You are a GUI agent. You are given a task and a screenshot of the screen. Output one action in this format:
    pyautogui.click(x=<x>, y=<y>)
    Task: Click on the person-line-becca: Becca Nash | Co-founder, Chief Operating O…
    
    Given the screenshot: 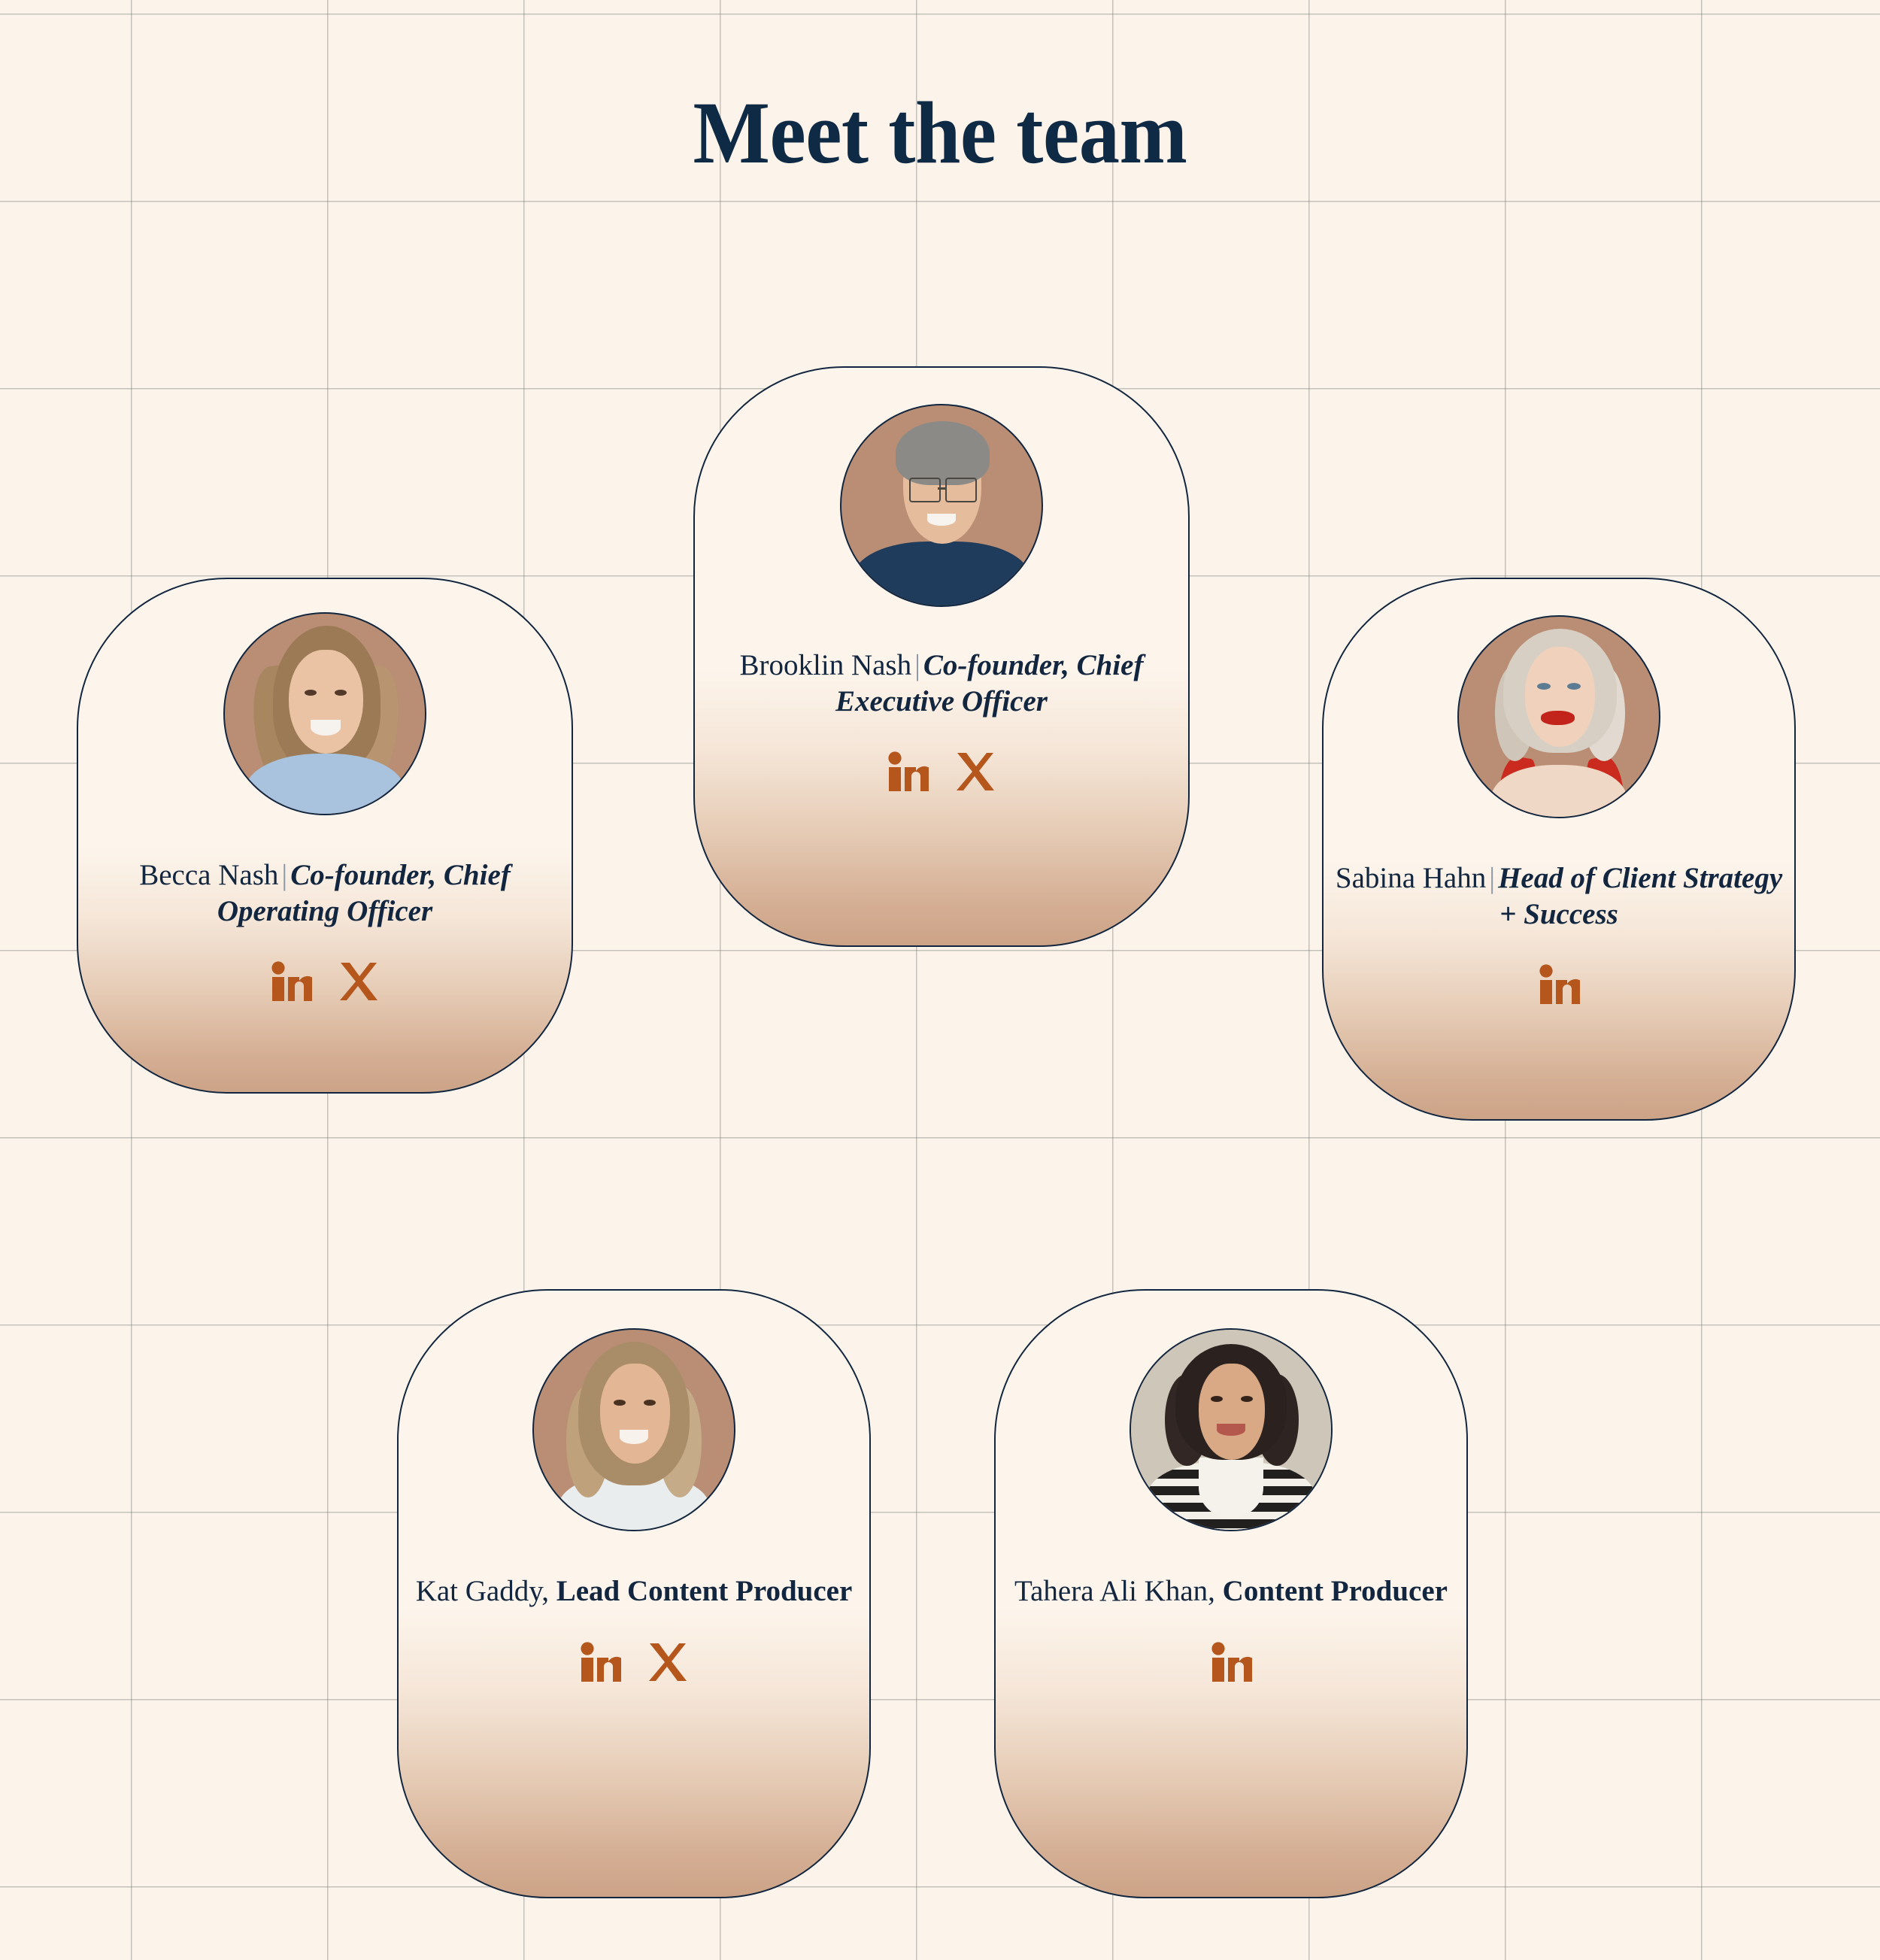 What is the action you would take?
    pyautogui.click(x=325, y=893)
    